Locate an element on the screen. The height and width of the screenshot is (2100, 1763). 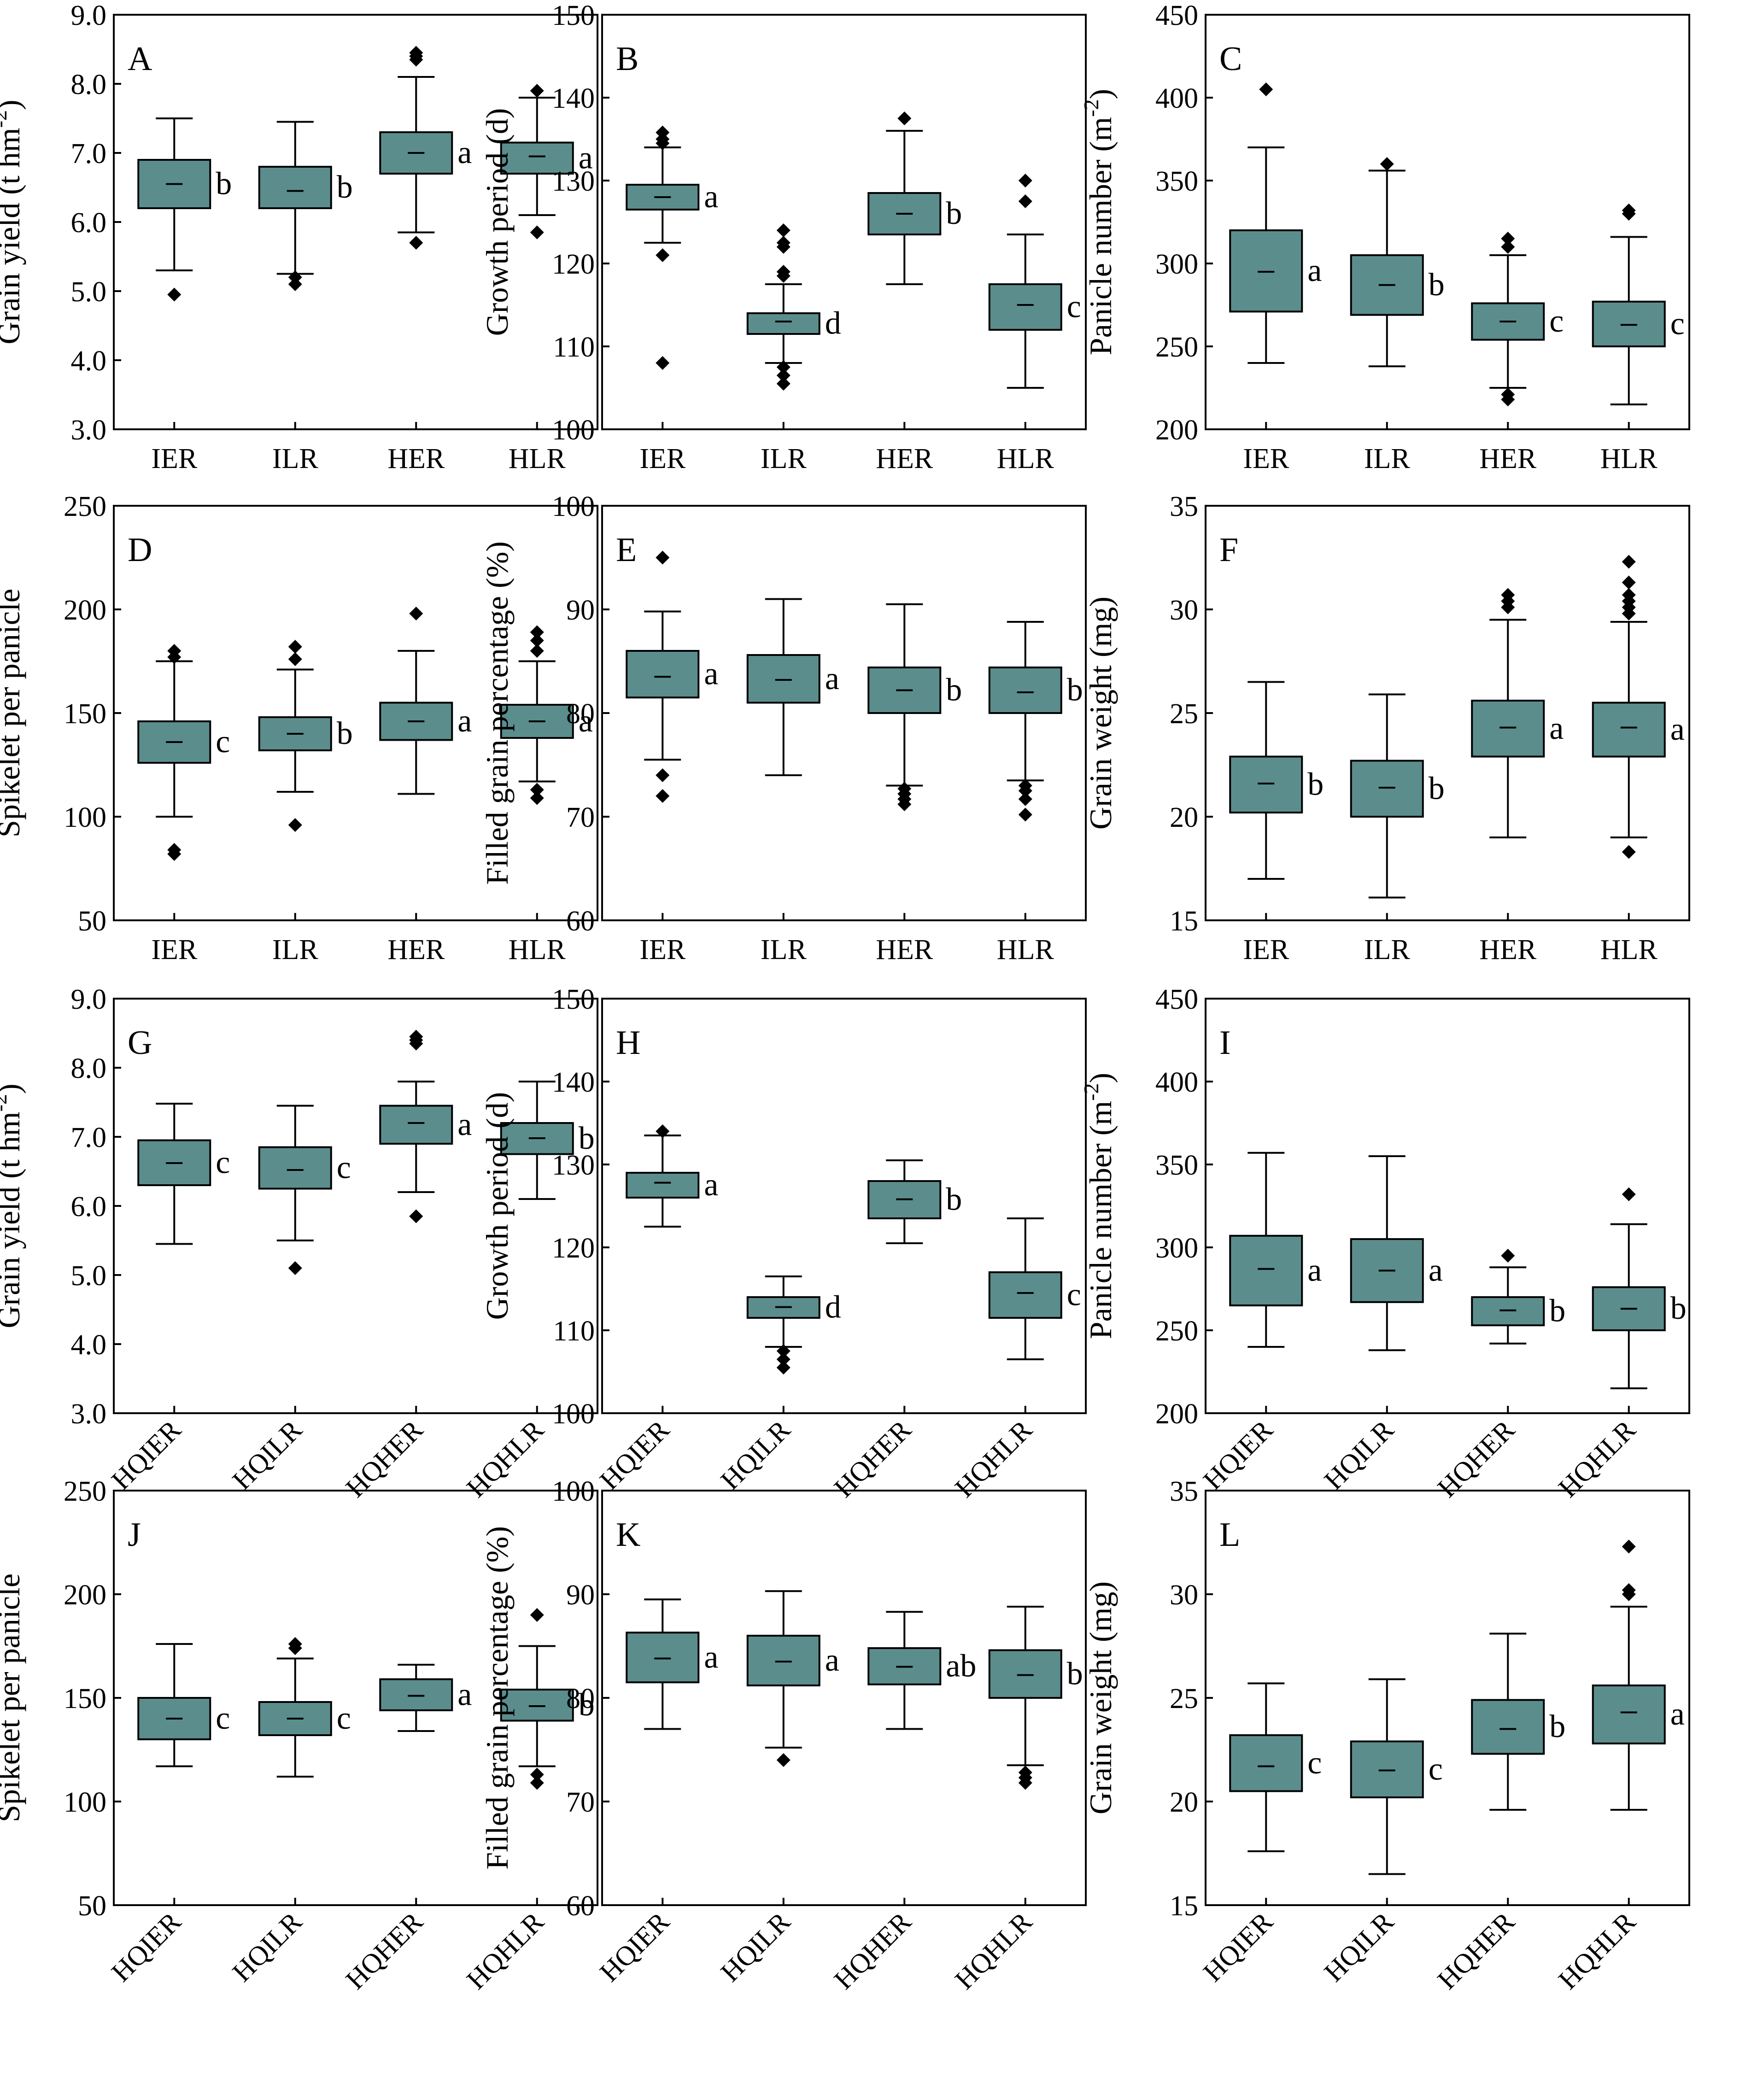
y-tick-label: 130 is located at coordinates (573, 1165).